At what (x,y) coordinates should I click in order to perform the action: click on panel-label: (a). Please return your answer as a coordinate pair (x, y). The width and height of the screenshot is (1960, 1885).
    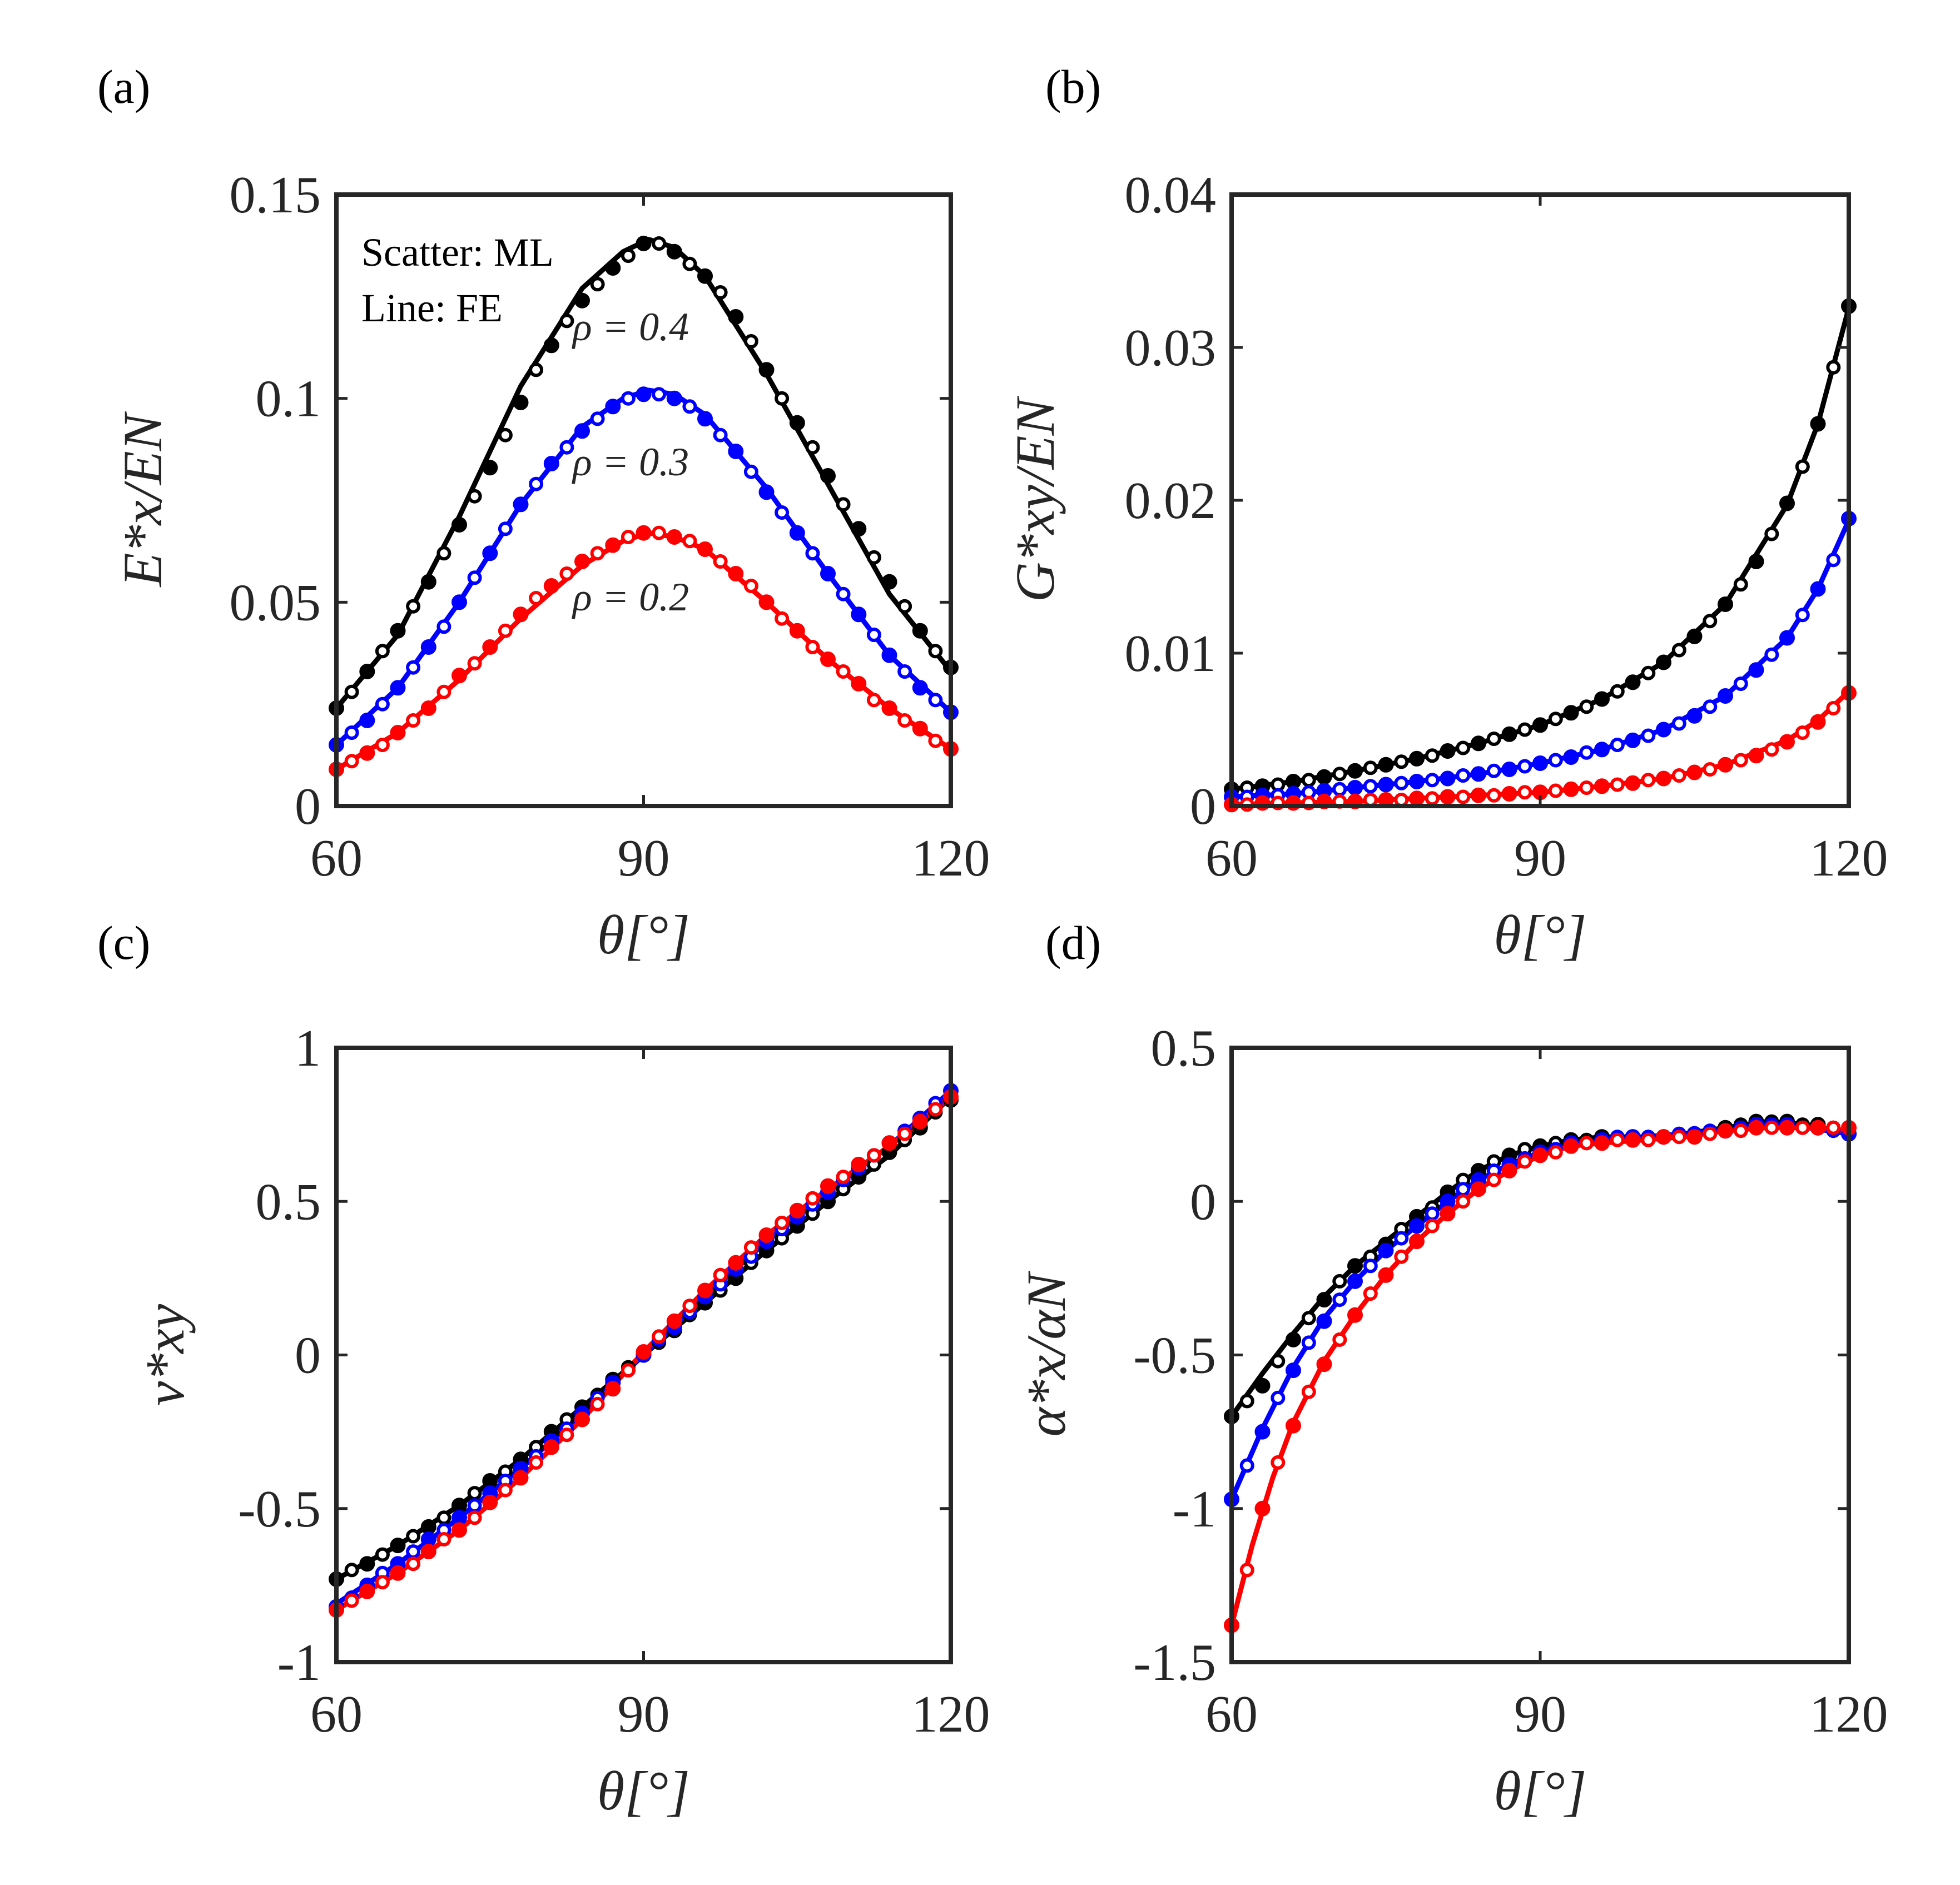
    Looking at the image, I should click on (124, 86).